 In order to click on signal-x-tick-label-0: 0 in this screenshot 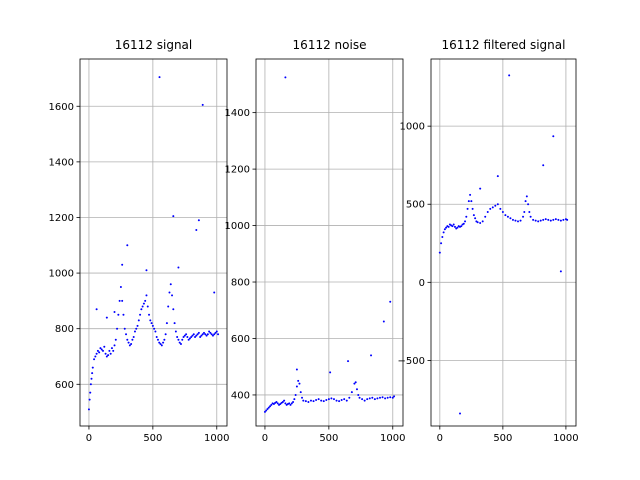, I will do `click(89, 438)`.